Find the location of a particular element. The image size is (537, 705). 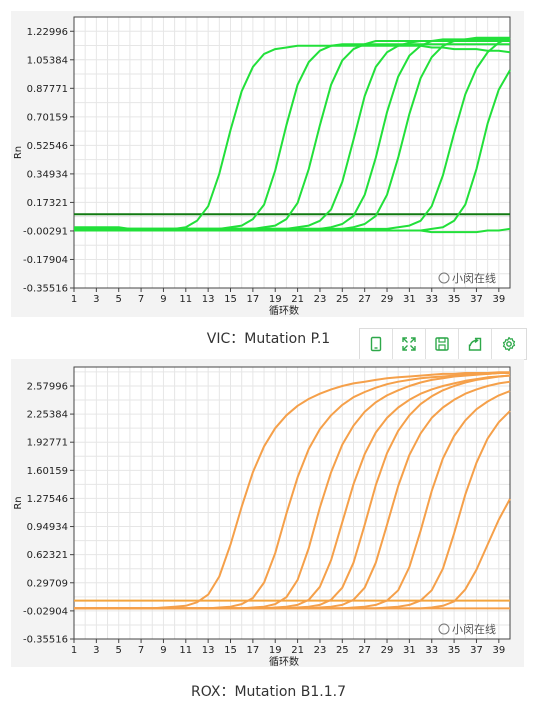

tablet-button is located at coordinates (376, 344).